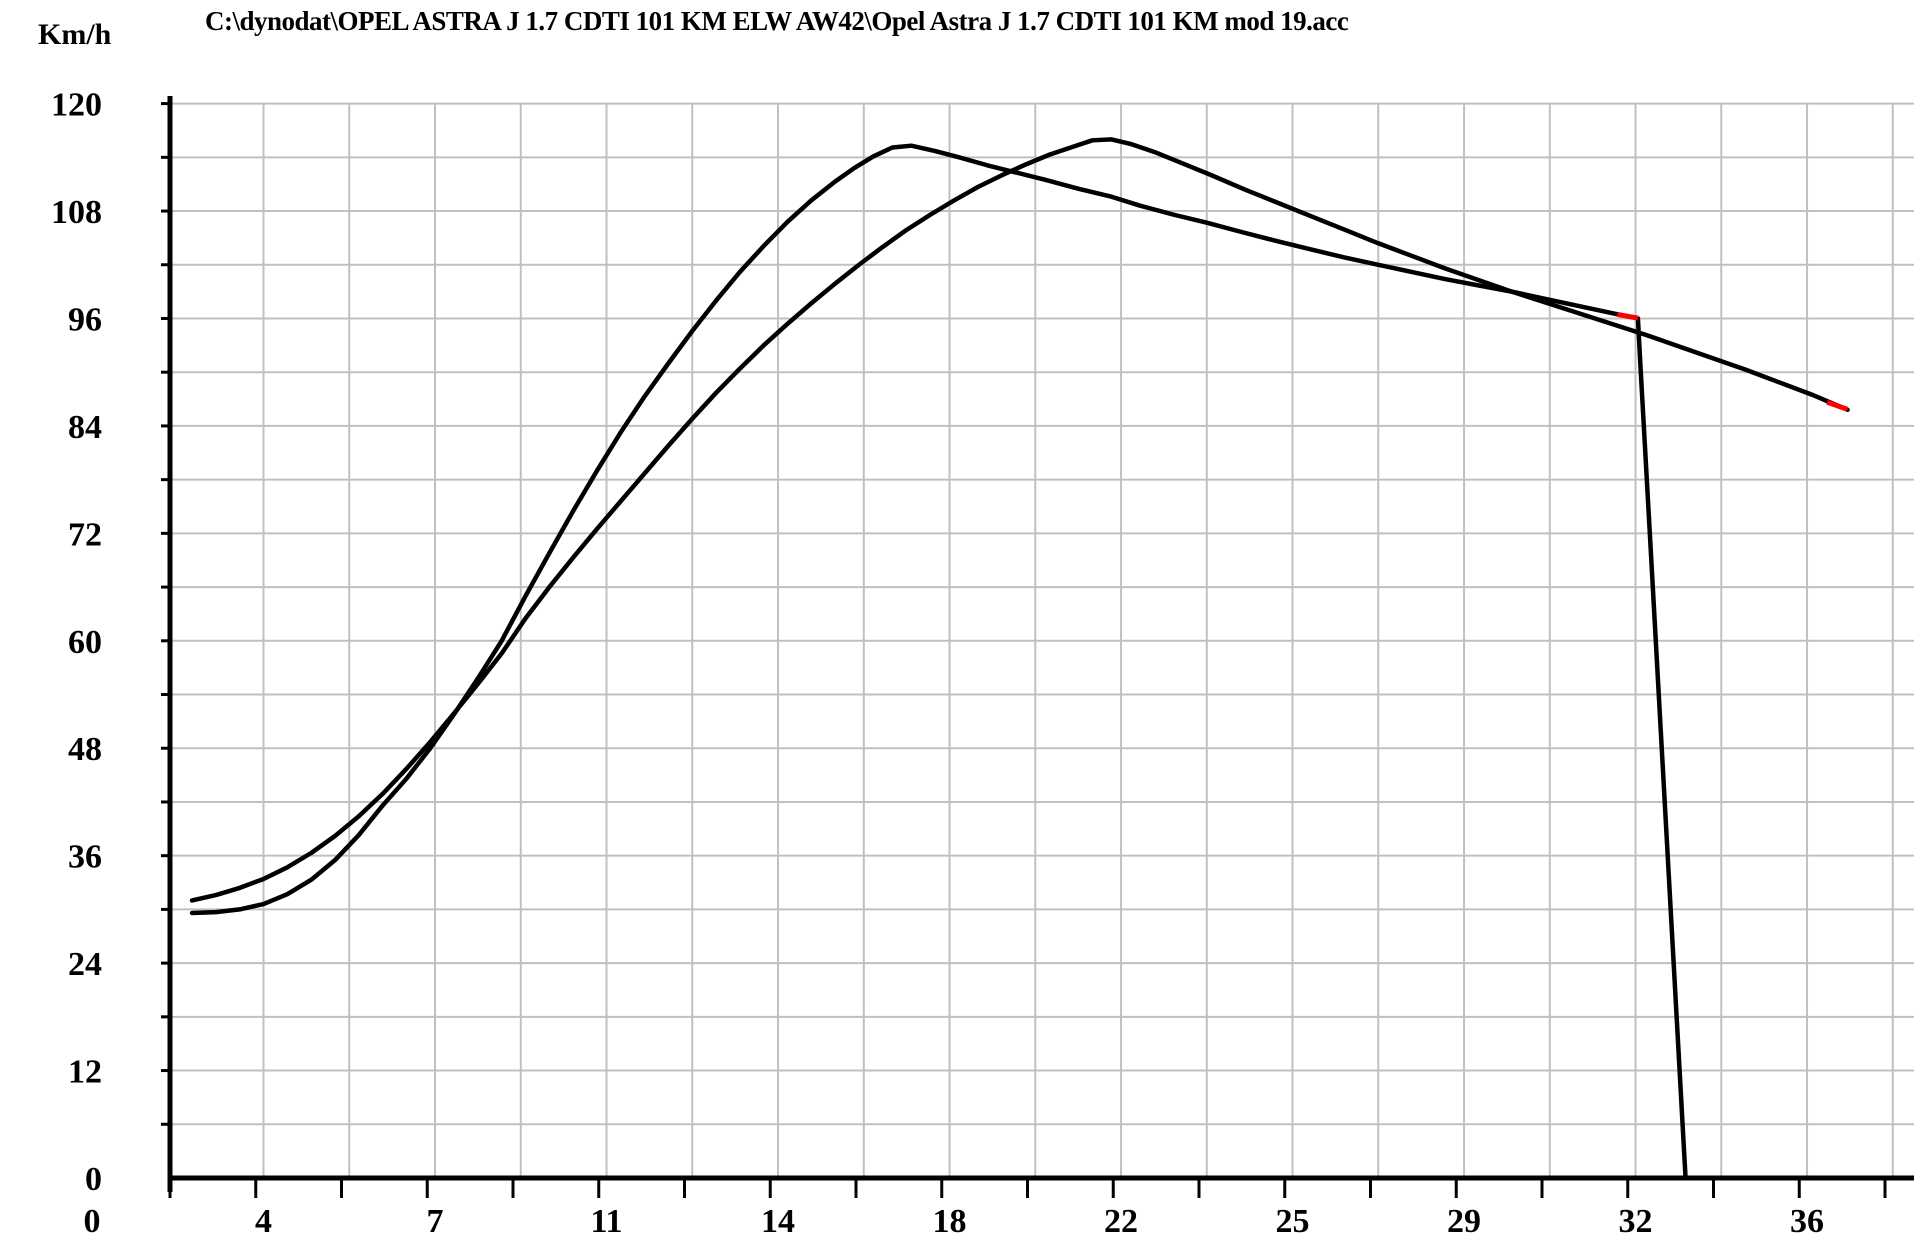 This screenshot has height=1245, width=1920. Describe the element at coordinates (1837, 405) in the screenshot. I see `run-end-marker-run-2-late-peak-long-tail` at that location.